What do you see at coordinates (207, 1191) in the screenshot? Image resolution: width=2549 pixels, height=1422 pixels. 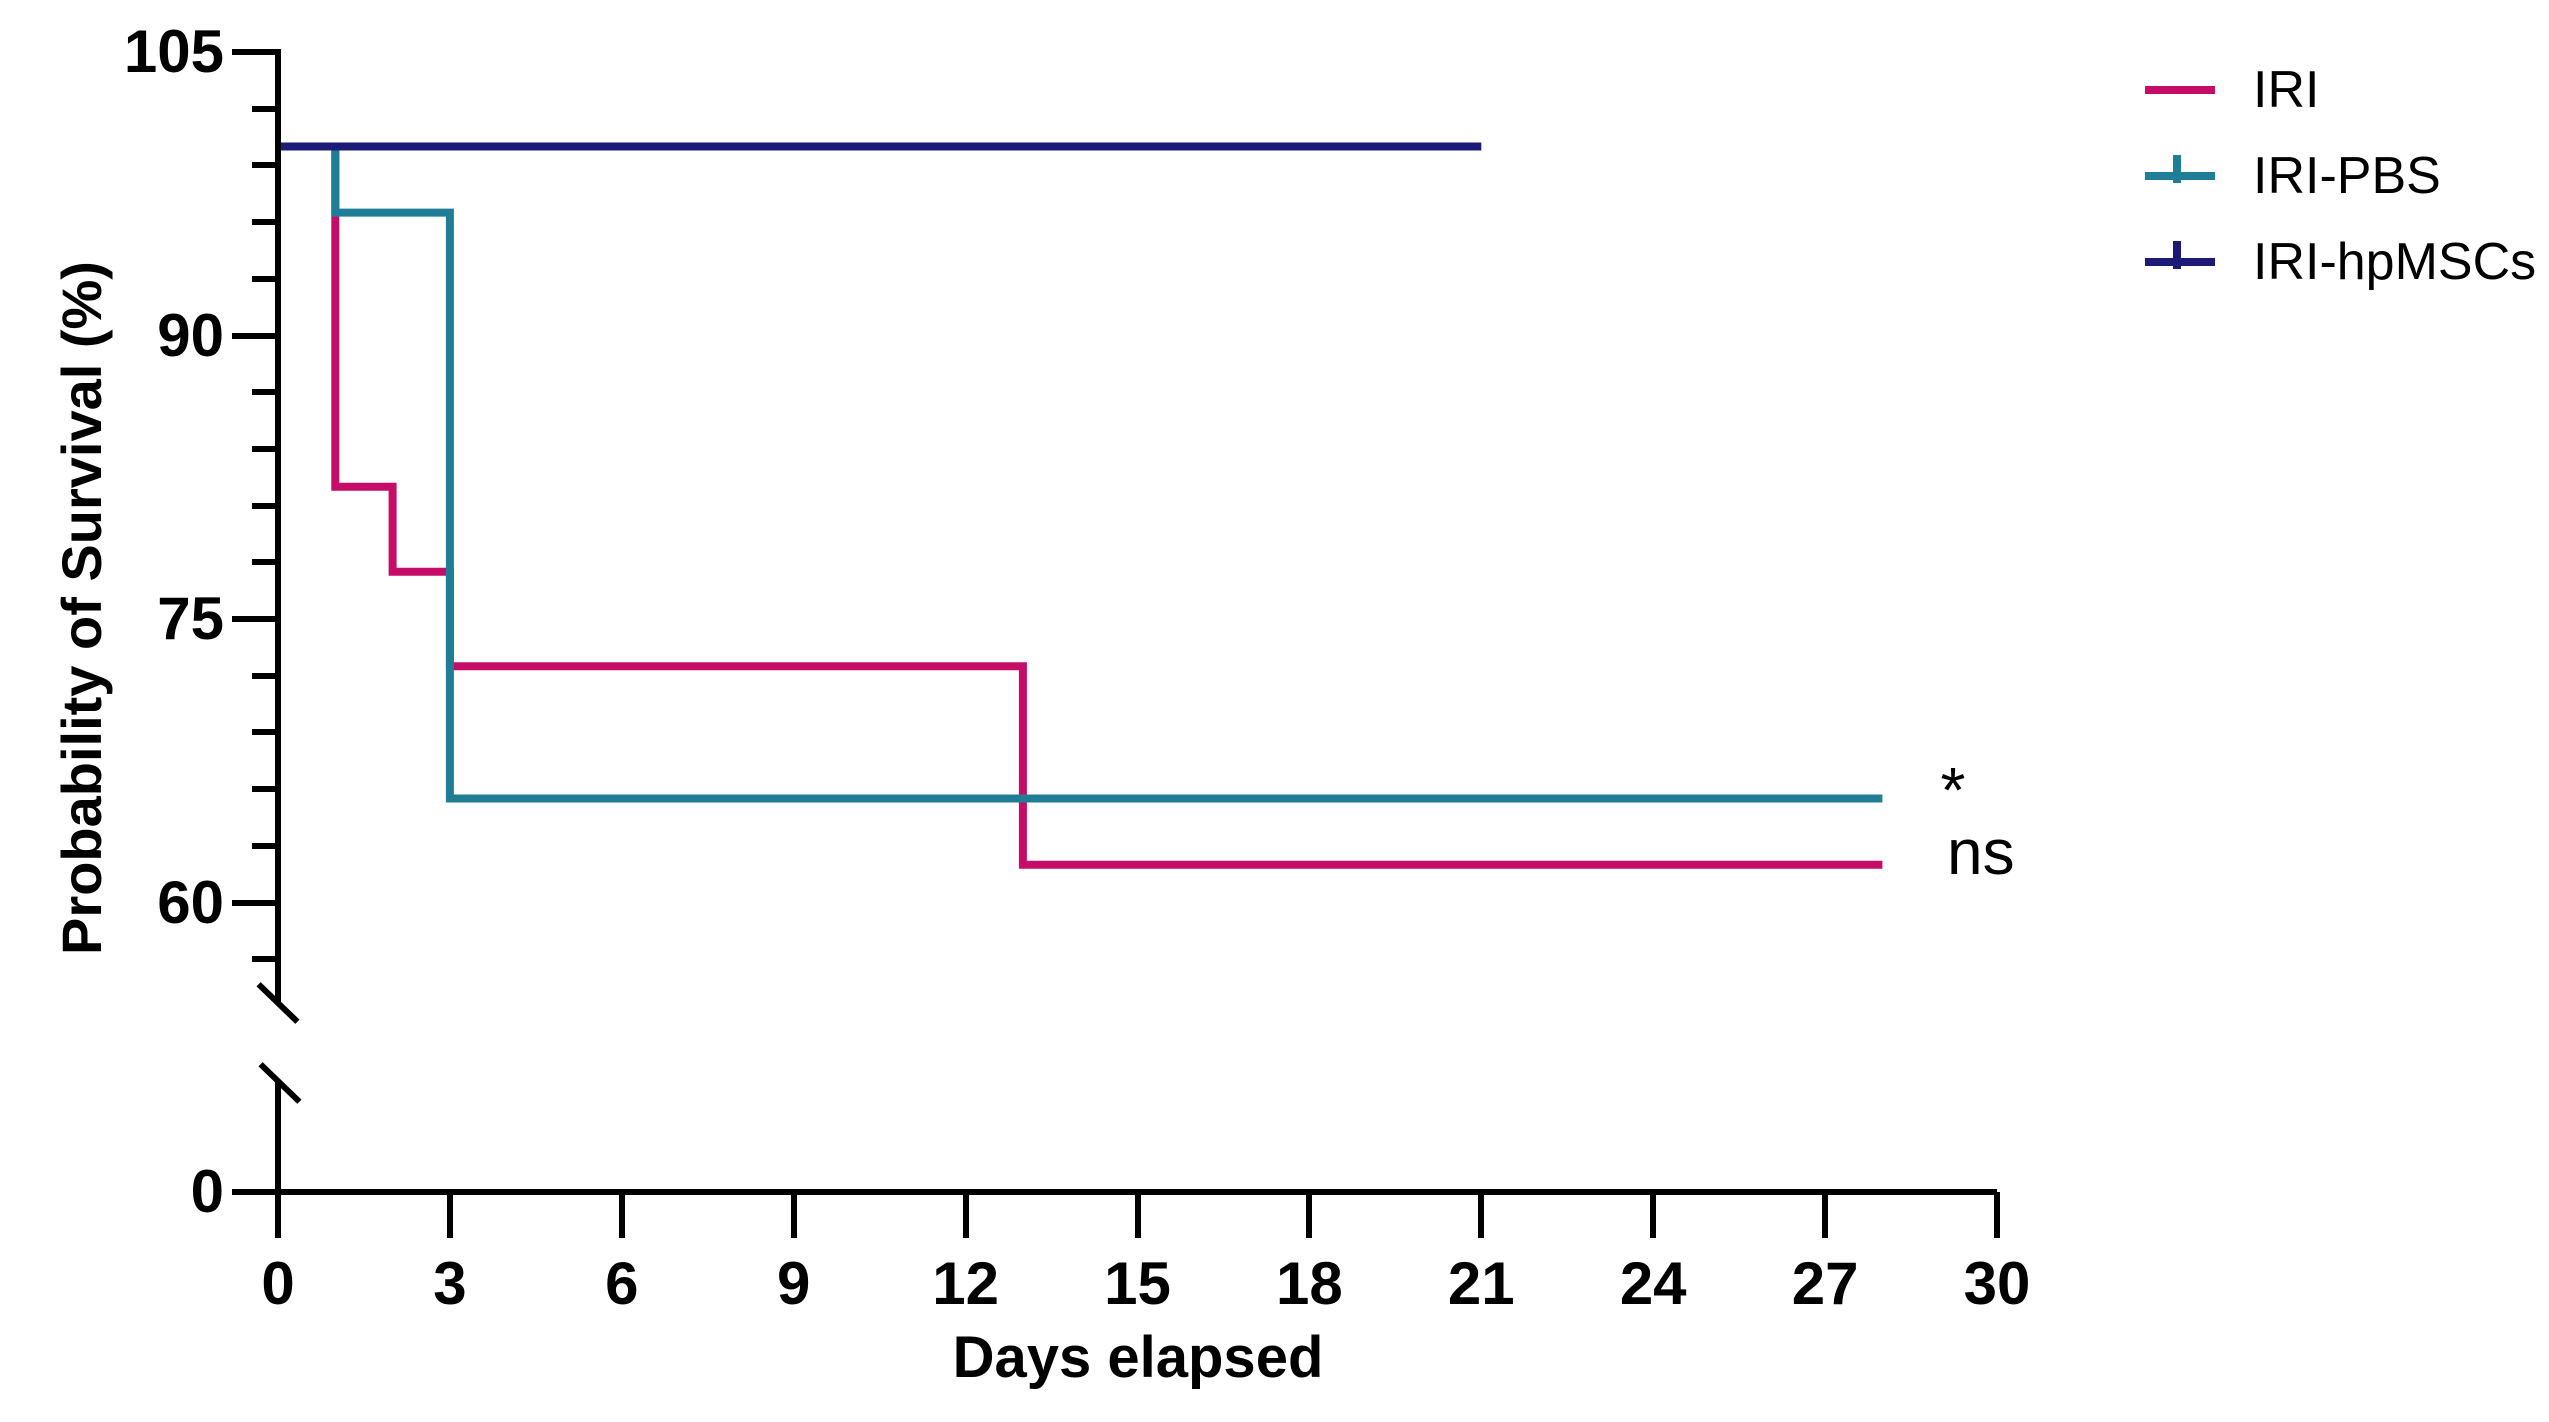 I see `y-origin-label: 0` at bounding box center [207, 1191].